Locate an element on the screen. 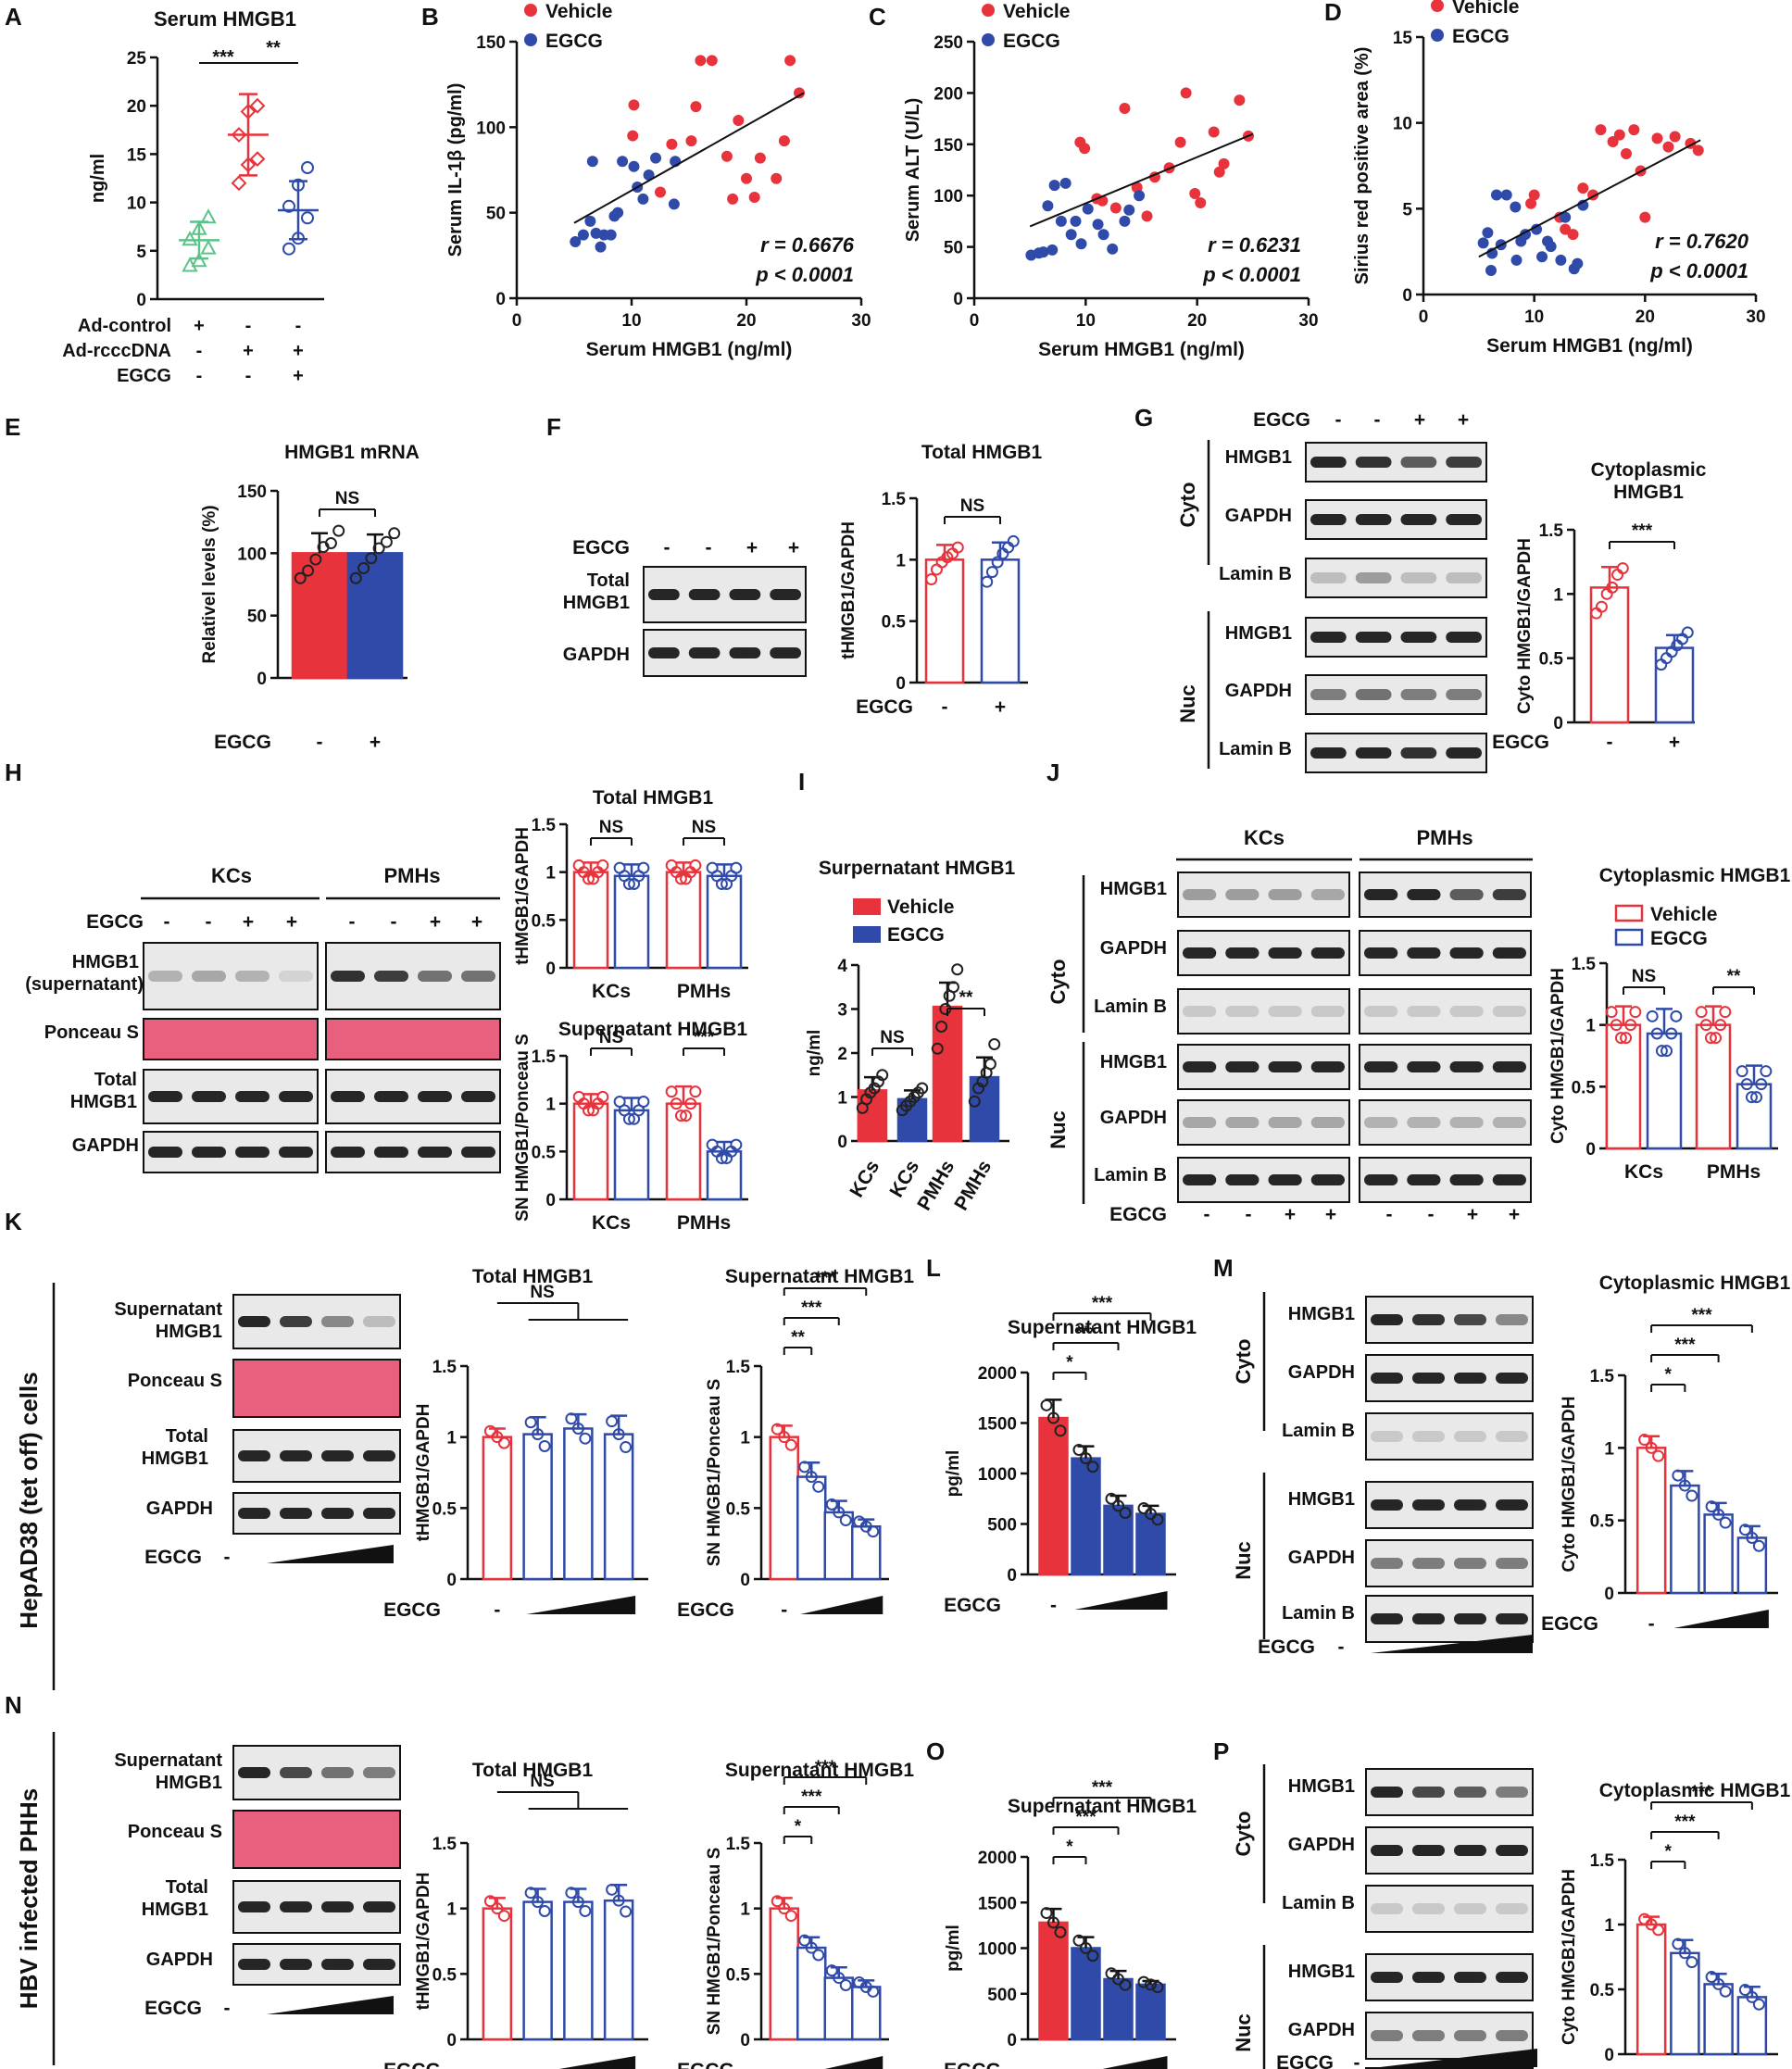 The image size is (1792, 2069). row-label: Ad-rcccDNA is located at coordinates (116, 351).